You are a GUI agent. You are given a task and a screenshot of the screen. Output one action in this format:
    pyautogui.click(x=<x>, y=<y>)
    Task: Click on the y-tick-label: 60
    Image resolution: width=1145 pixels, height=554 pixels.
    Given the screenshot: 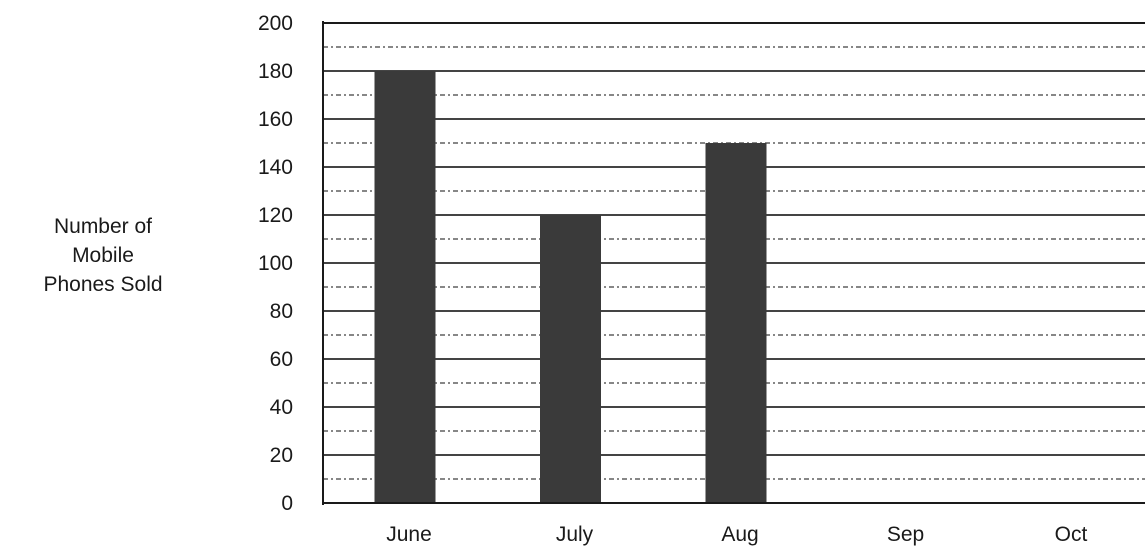 What is the action you would take?
    pyautogui.click(x=281, y=359)
    